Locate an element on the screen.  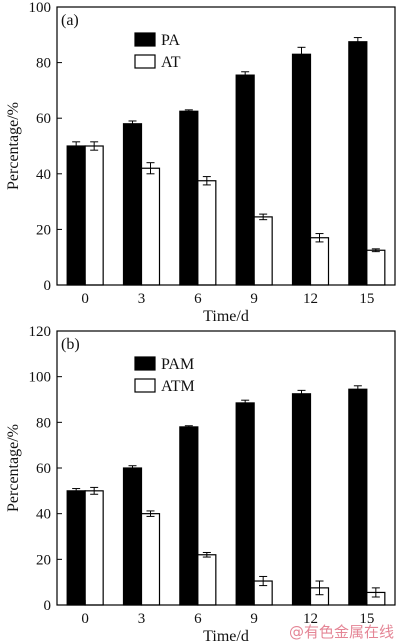
legend-label-pam: PAM is located at coordinates (177, 364).